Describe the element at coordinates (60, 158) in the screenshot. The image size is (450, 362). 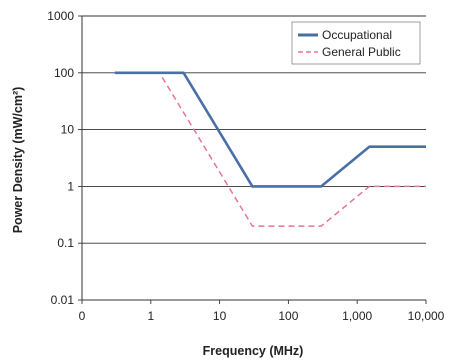
I see `y-tick-labels: 0.01 0.1 1 10 100 1000` at that location.